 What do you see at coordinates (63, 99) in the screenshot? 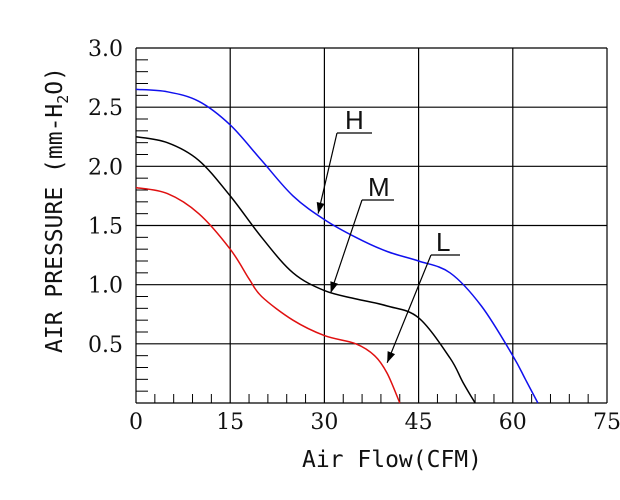
I see `y-axis-title-subscript: 2` at bounding box center [63, 99].